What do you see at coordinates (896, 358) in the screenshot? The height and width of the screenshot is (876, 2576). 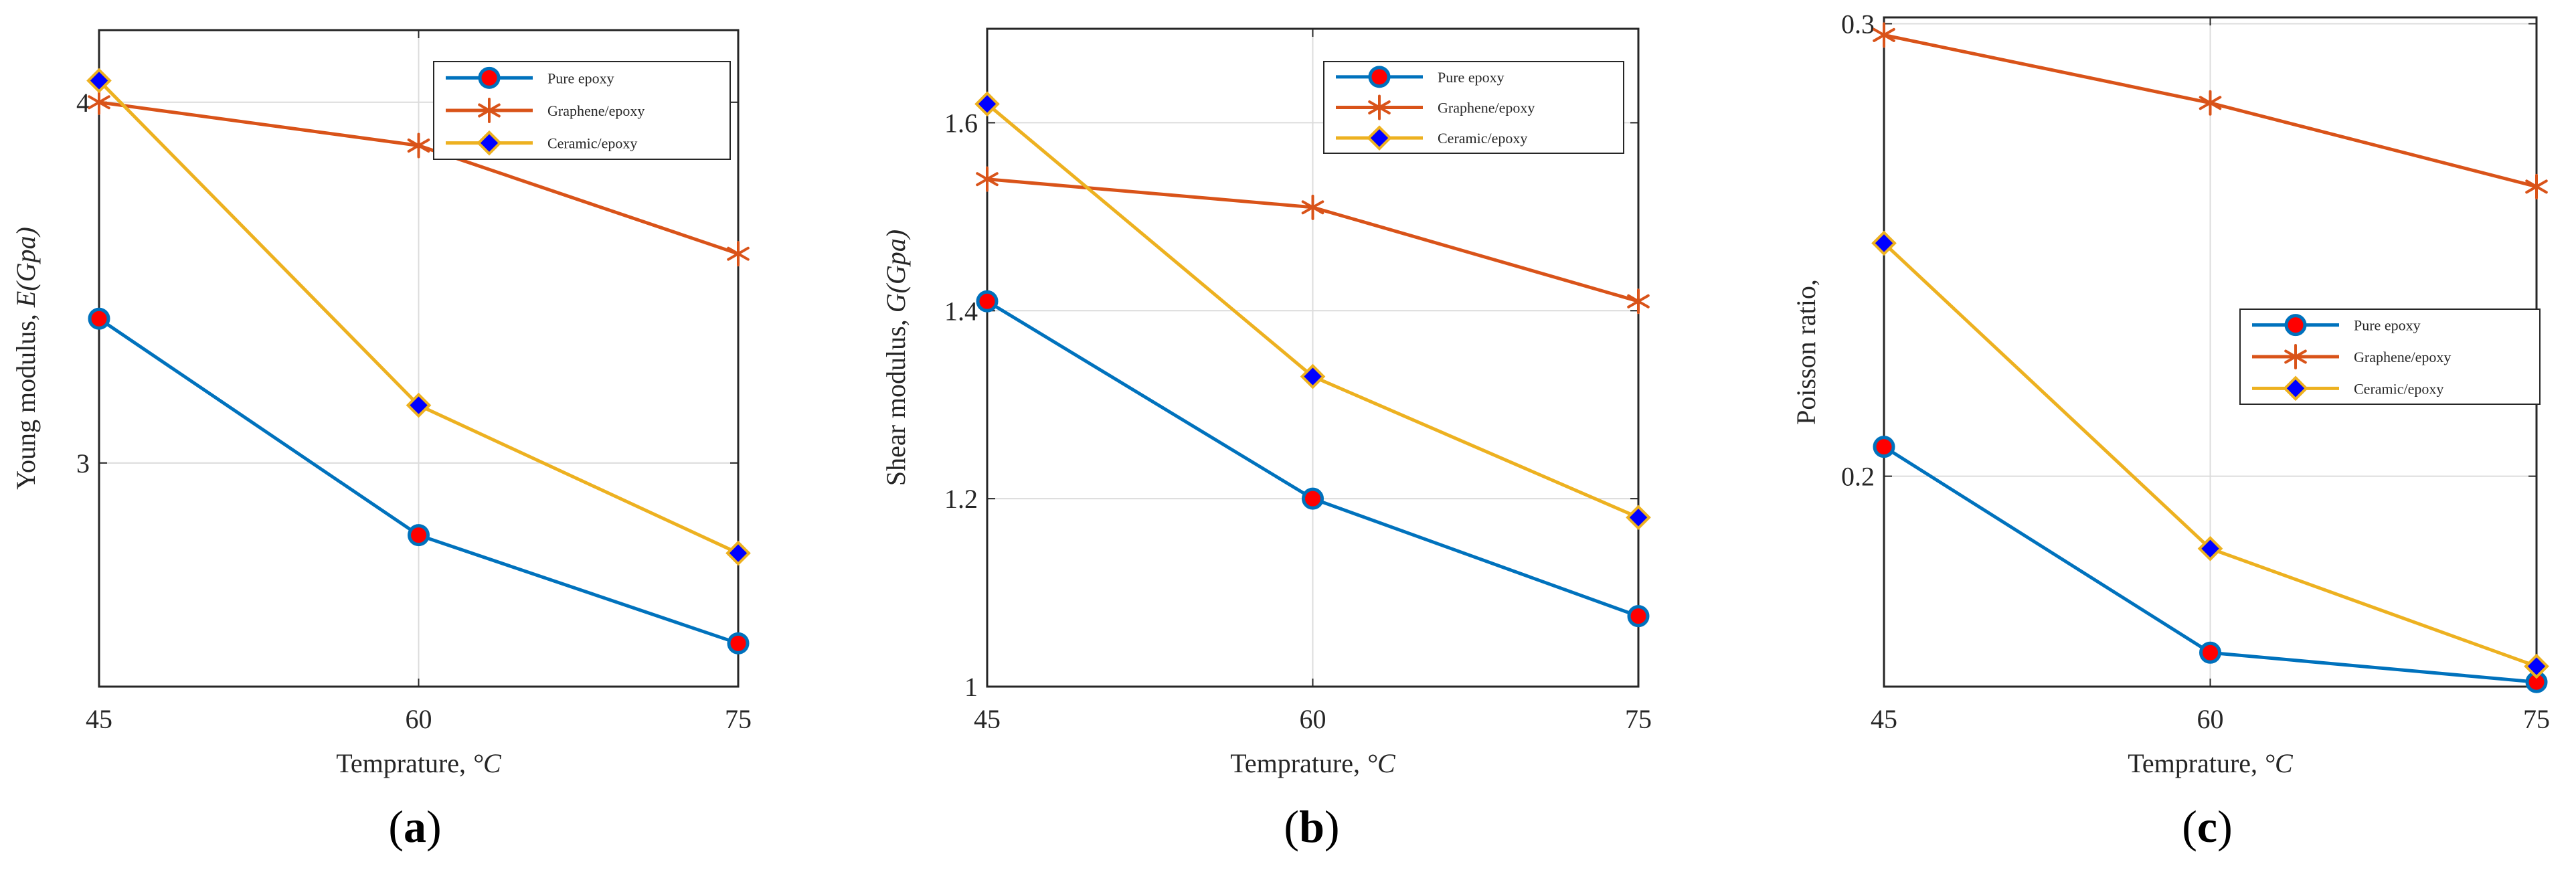 I see `y-axis-label: Shear modulus, G(Gpa)` at bounding box center [896, 358].